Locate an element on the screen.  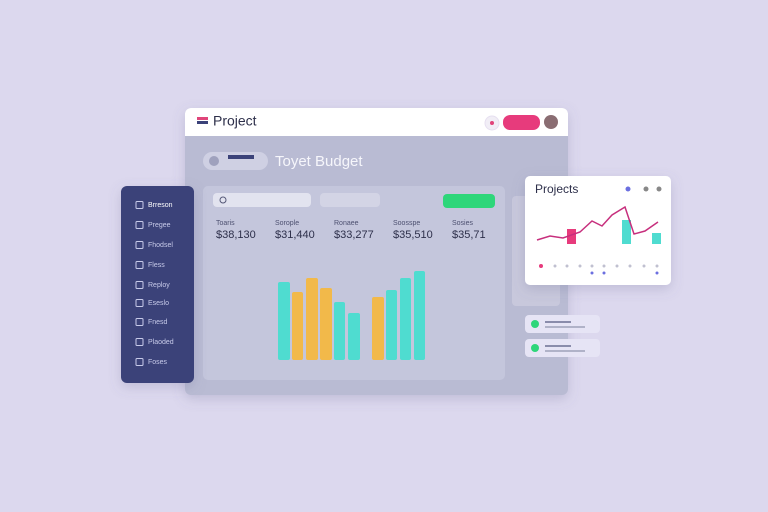
search-box is located at coordinates (262, 200).